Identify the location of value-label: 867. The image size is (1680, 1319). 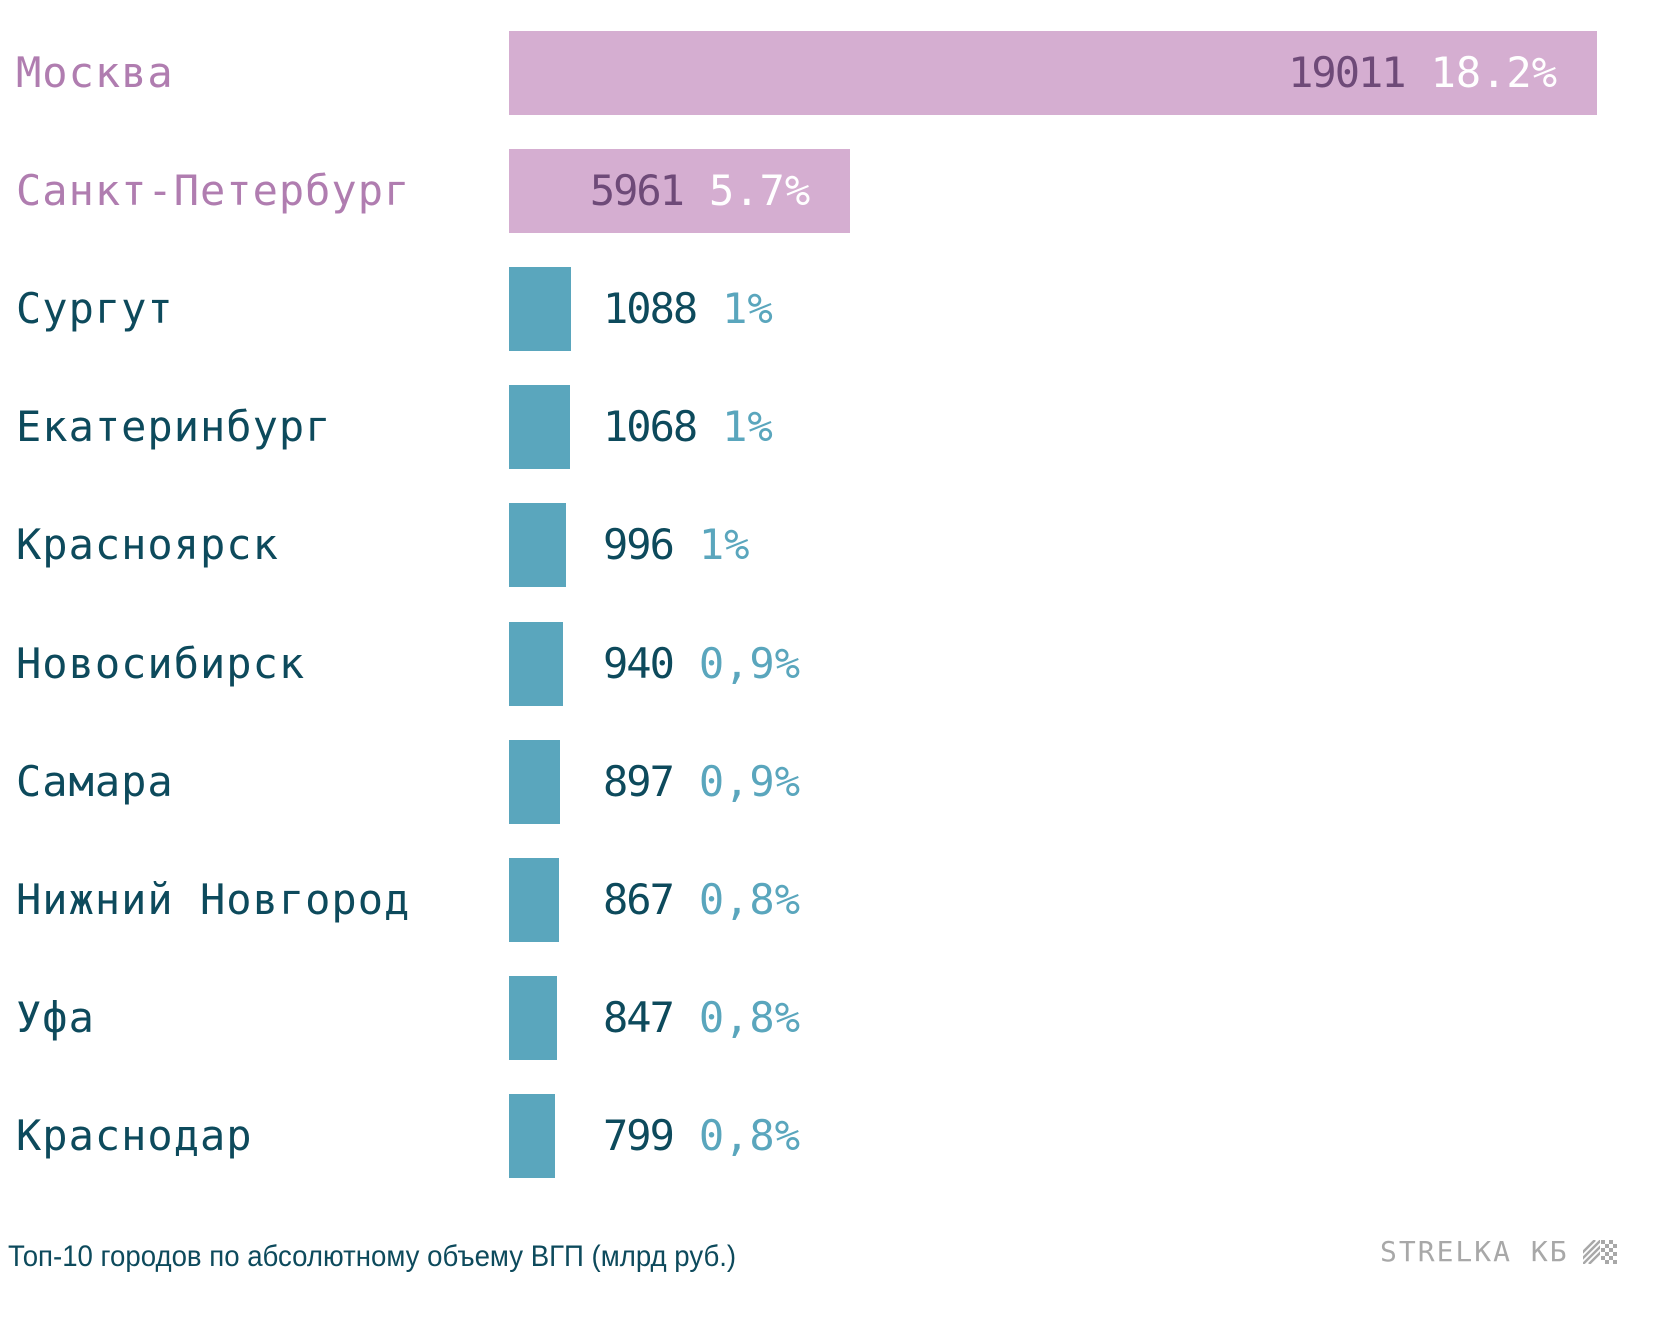
(639, 899).